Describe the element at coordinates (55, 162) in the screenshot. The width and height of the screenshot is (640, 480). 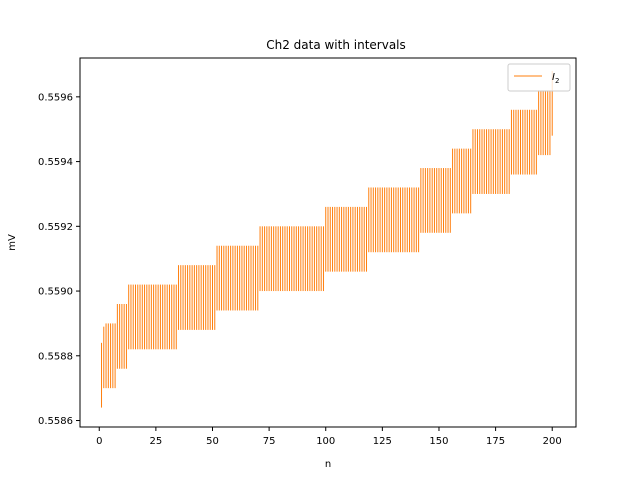
I see `y-tick-label: 0.5594` at that location.